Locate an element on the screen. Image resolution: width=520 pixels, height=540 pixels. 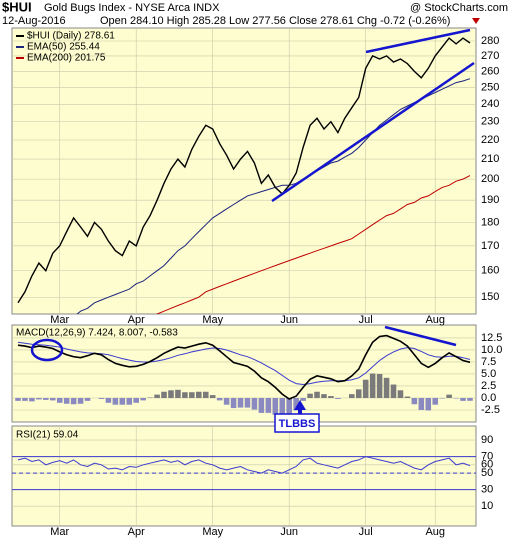
date: 12-Aug-2016 is located at coordinates (34, 21).